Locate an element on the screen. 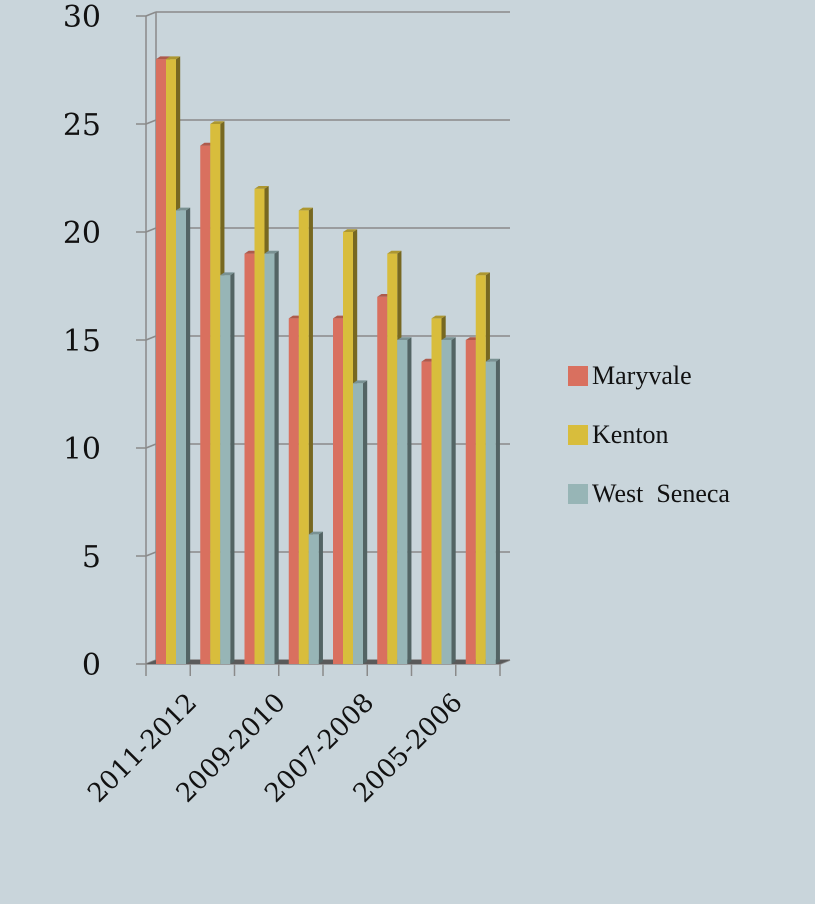 The image size is (815, 904). legend-label: Maryvale is located at coordinates (642, 375).